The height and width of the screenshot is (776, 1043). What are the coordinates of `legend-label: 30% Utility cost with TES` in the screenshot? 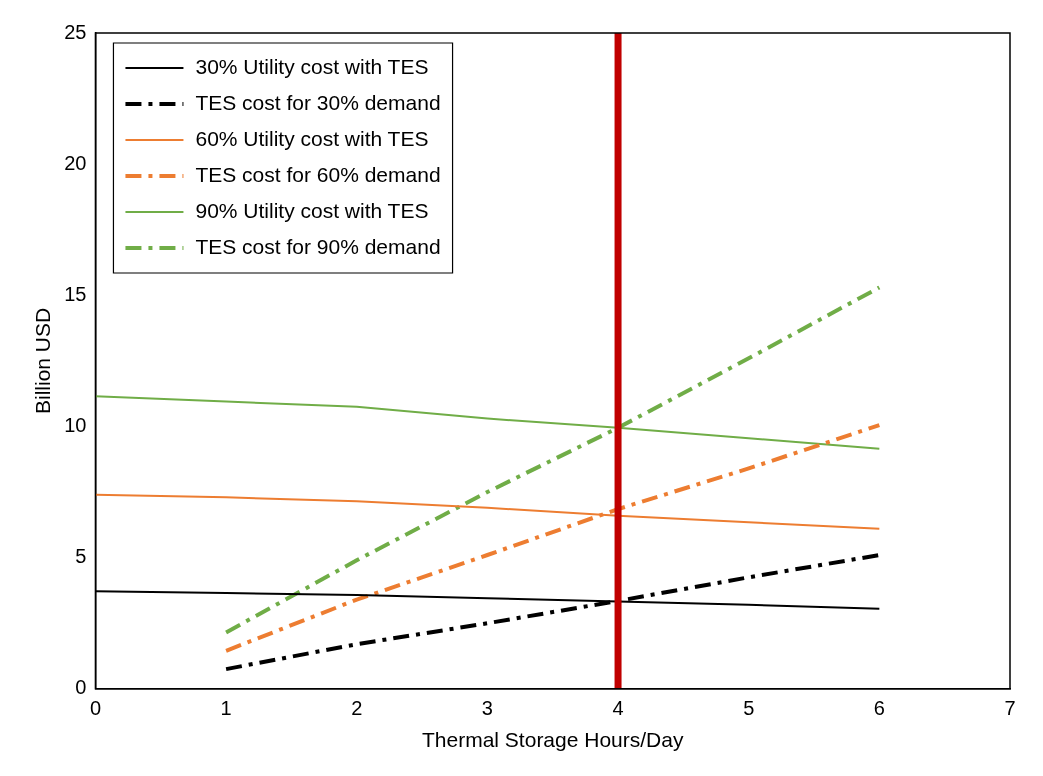 It's located at (312, 66).